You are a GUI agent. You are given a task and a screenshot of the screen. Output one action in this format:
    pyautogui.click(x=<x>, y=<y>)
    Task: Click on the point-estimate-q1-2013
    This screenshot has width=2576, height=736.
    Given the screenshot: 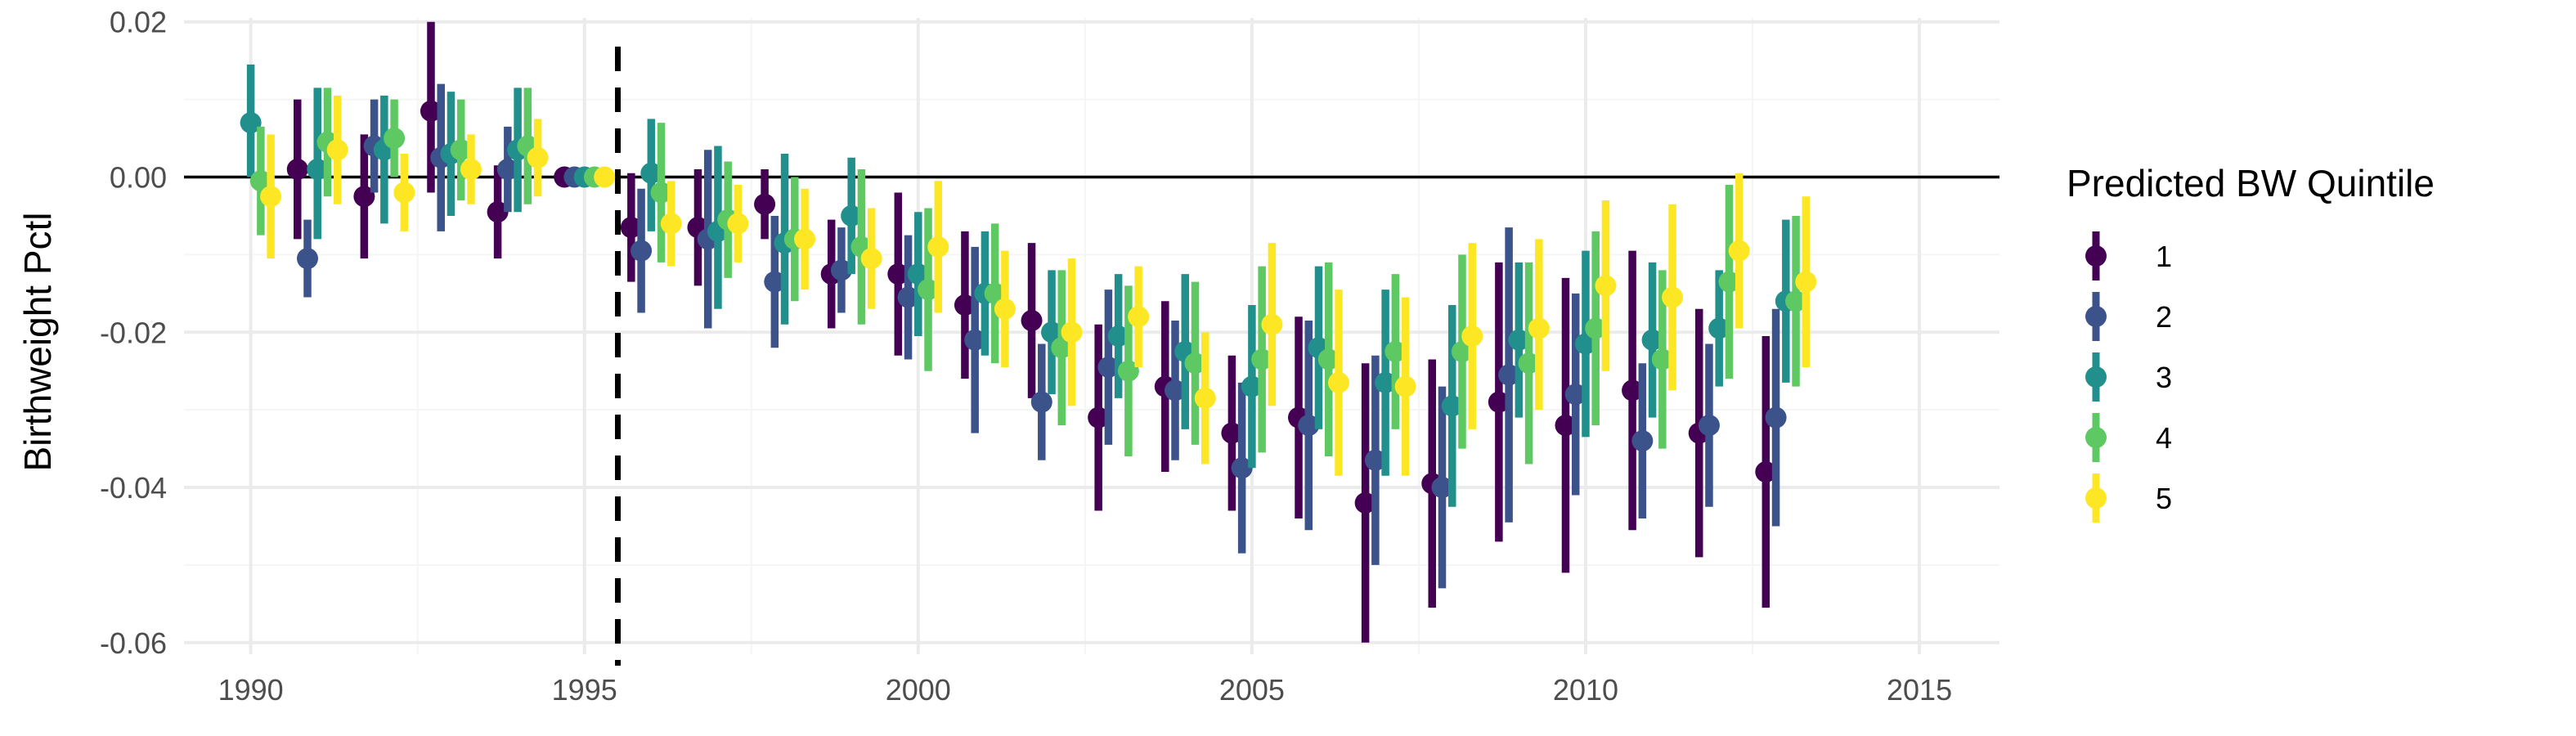 What is the action you would take?
    pyautogui.click(x=1766, y=472)
    